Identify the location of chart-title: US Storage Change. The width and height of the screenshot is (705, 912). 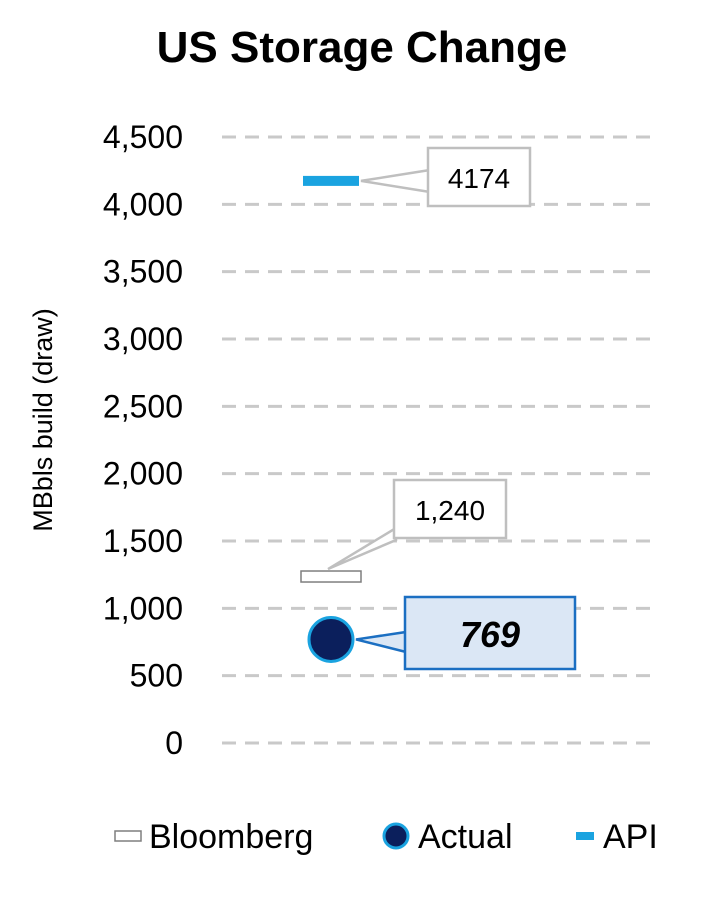
(362, 47).